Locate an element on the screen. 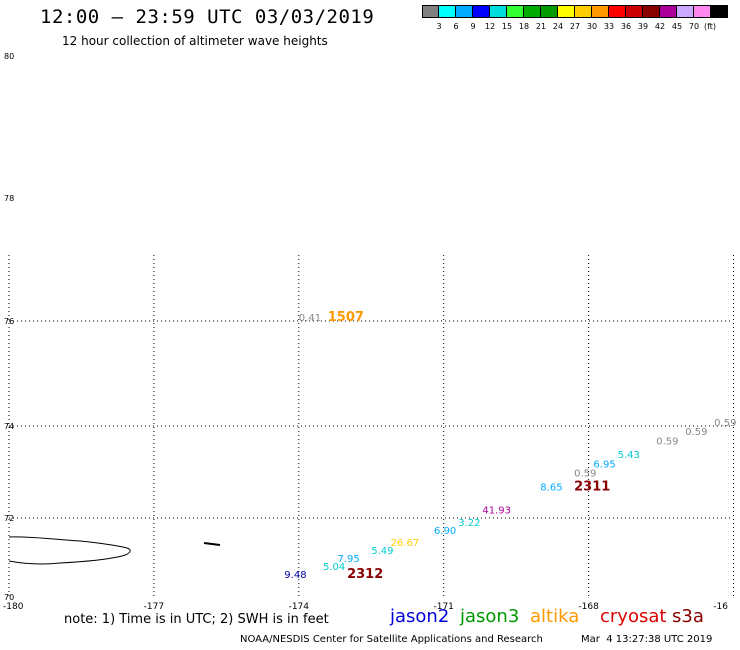 The image size is (740, 650). colorbar-label: 18 is located at coordinates (524, 26).